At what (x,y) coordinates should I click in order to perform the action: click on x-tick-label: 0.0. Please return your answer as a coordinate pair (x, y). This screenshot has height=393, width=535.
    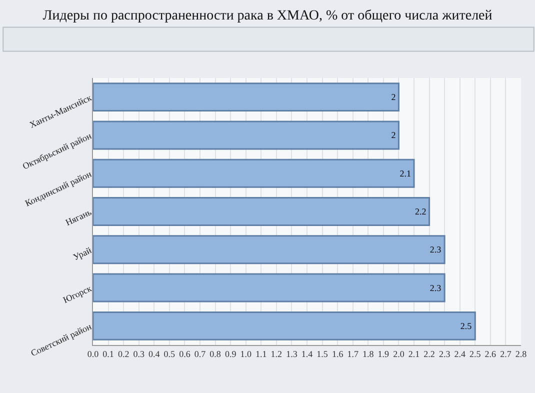
    Looking at the image, I should click on (93, 353).